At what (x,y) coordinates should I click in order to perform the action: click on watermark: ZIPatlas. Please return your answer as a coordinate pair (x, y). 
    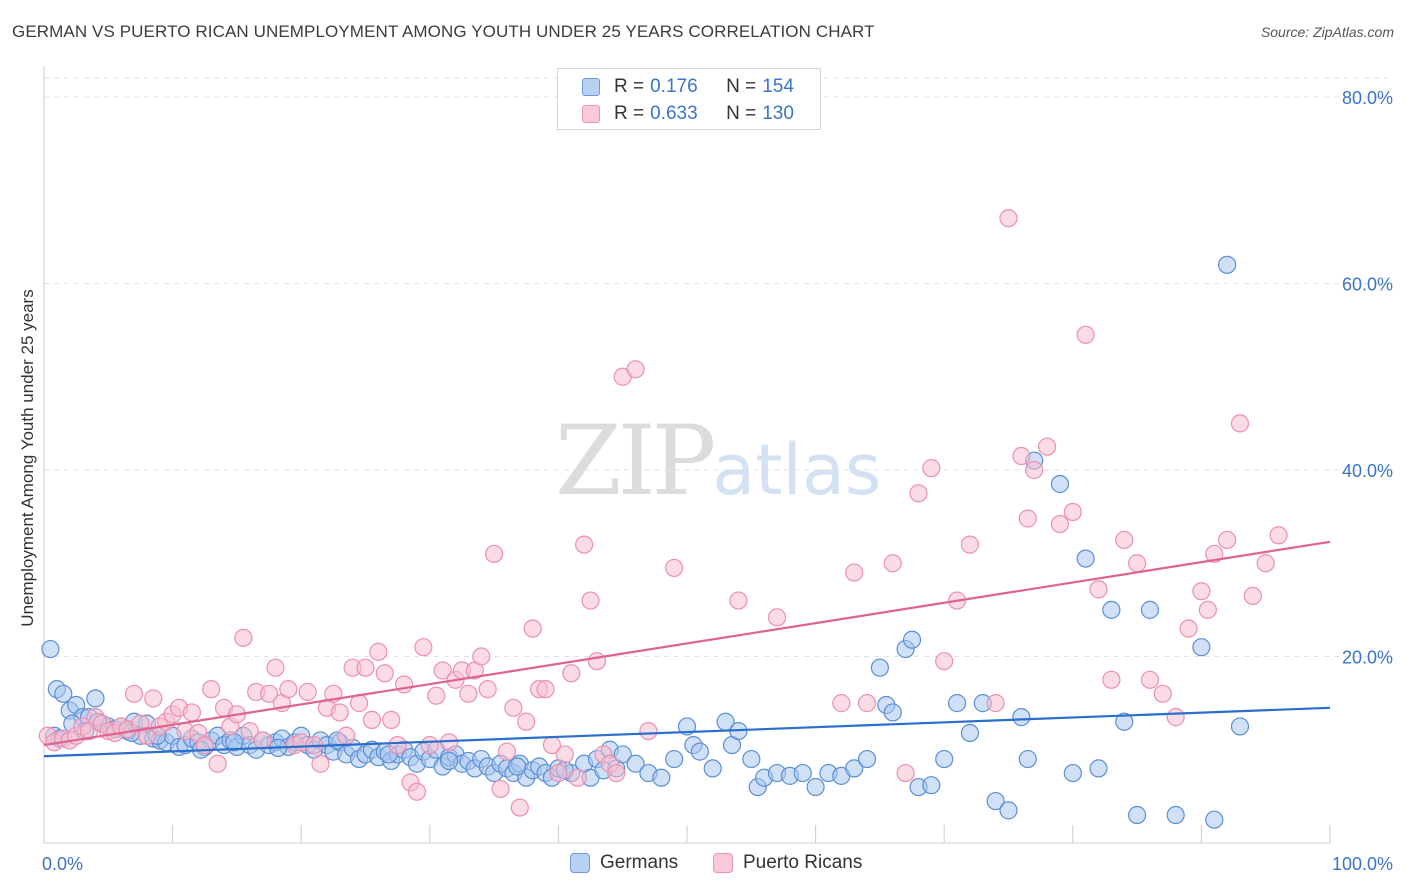
    Looking at the image, I should click on (718, 461).